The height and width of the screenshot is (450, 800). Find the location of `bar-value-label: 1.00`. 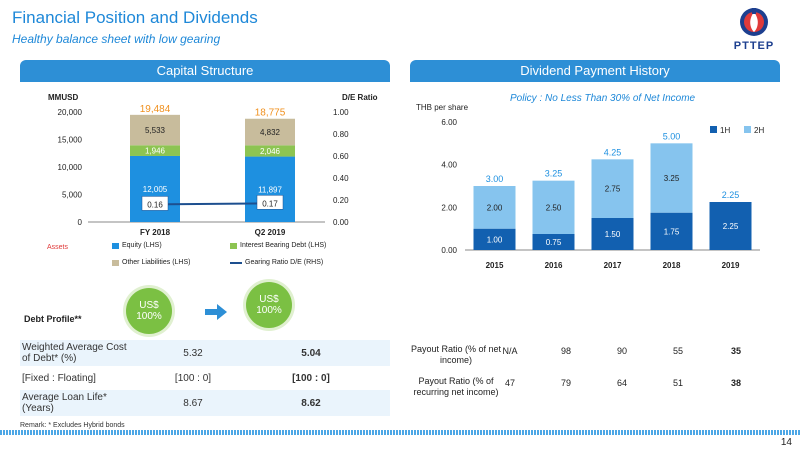

bar-value-label: 1.00 is located at coordinates (495, 239).